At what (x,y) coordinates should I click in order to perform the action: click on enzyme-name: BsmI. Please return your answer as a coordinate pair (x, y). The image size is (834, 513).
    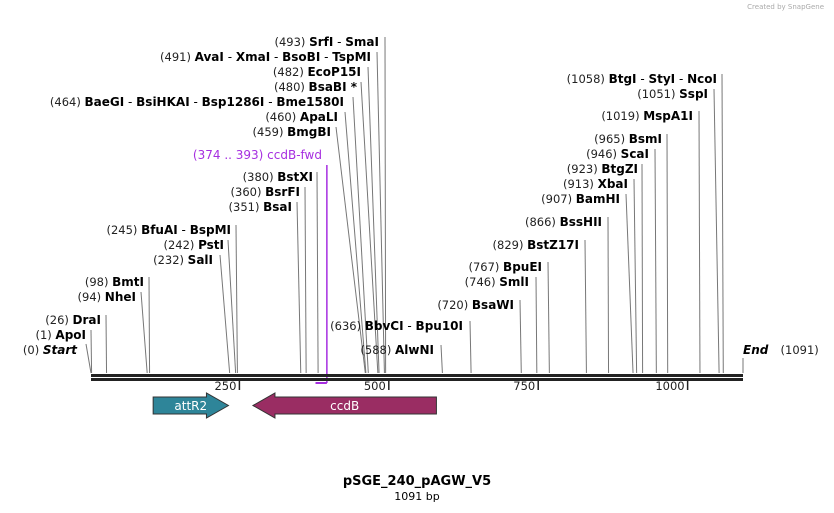
    Looking at the image, I should click on (645, 139).